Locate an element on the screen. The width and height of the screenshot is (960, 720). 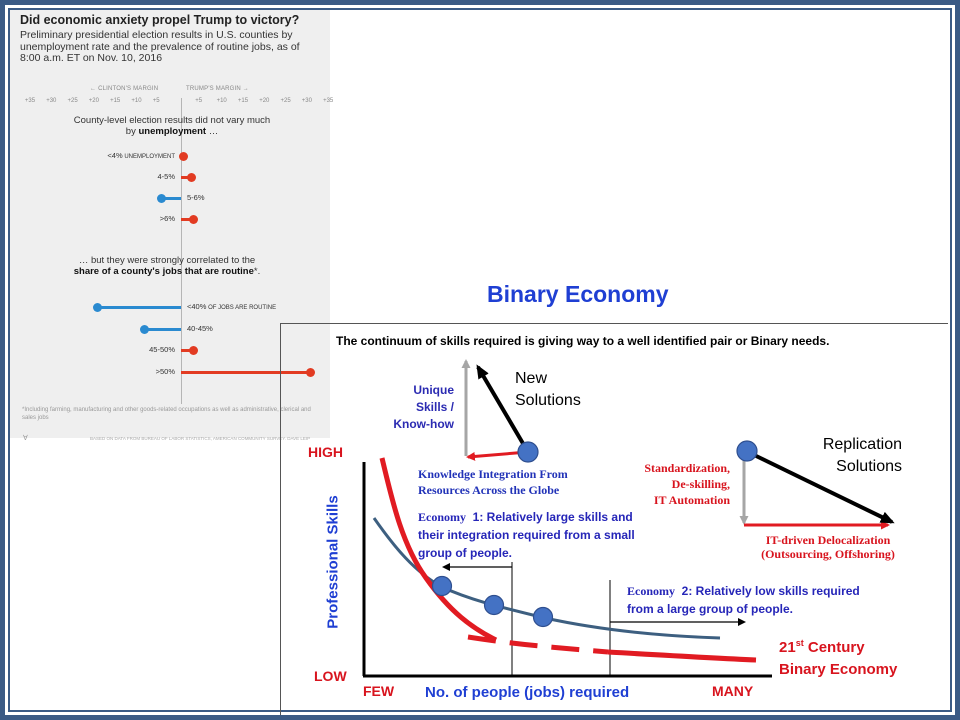
routine-row-label: <40% OF JOBS ARE ROUTINE is located at coordinates (231, 306).